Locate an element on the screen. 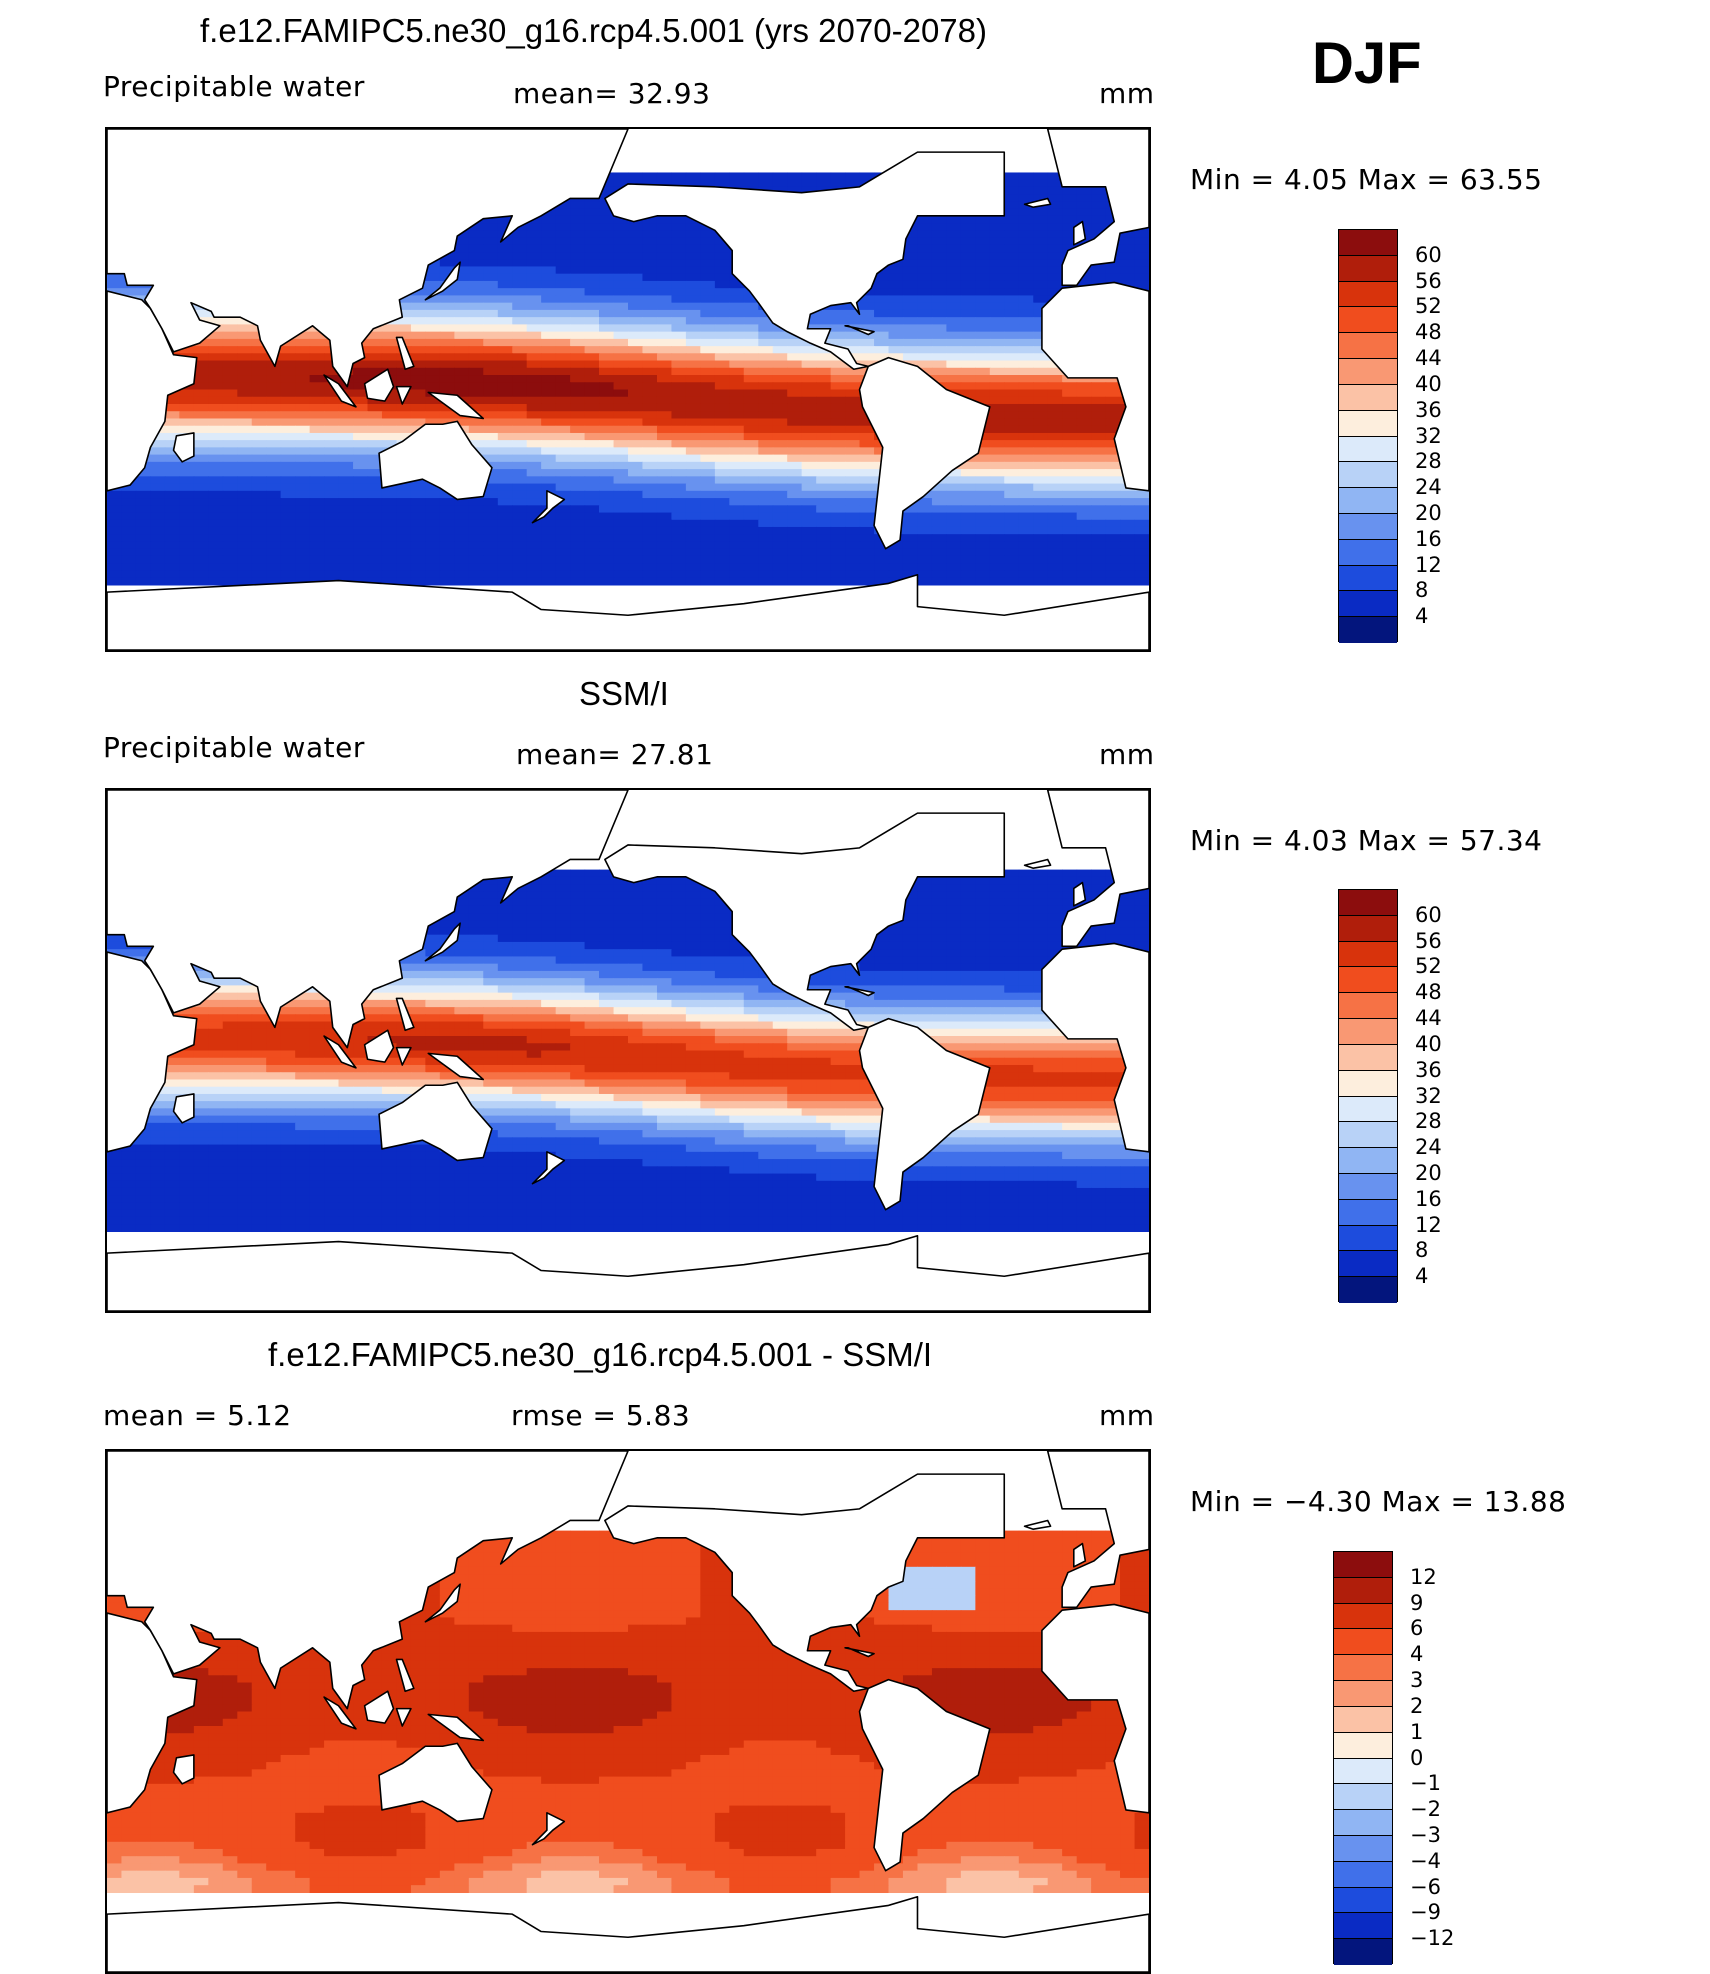  colorbar-label: 28 is located at coordinates (1428, 1121).